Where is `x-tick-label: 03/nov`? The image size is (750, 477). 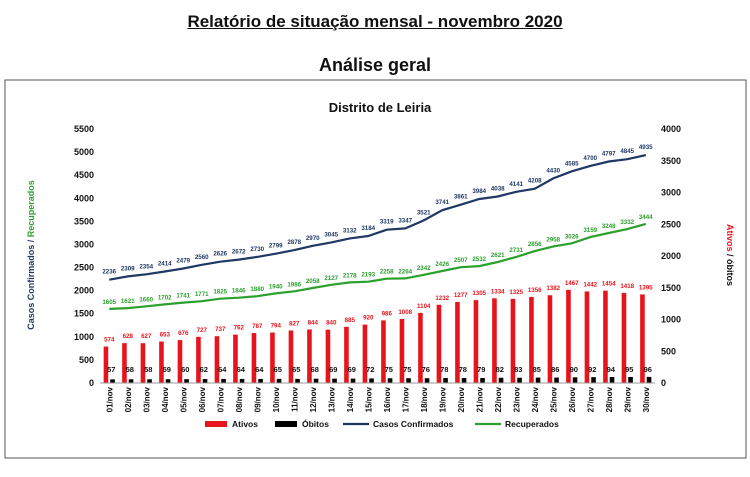
x-tick-label: 03/nov is located at coordinates (146, 399).